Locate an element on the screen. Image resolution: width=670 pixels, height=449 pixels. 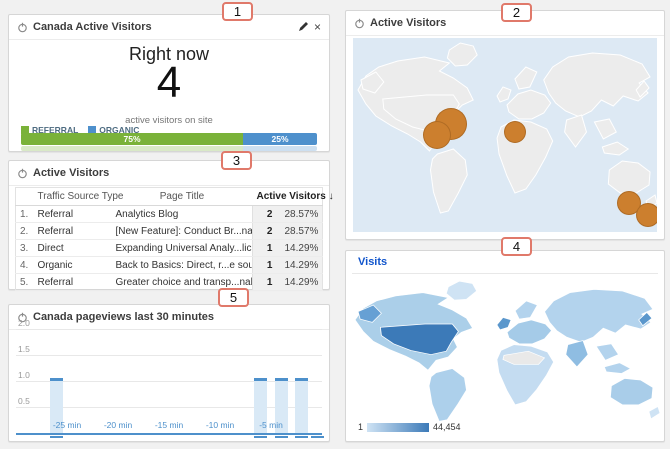
x-tick-label: -10 min is located at coordinates (220, 425).